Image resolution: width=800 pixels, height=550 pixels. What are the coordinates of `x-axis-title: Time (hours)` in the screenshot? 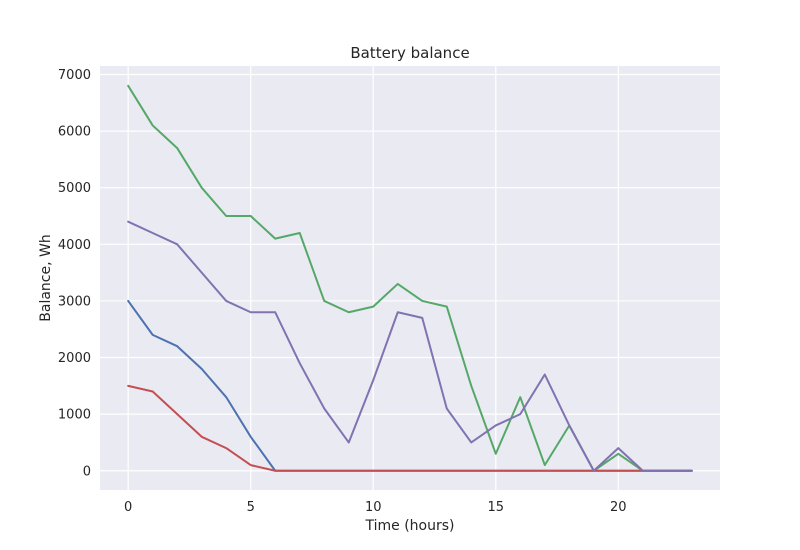 It's located at (410, 526).